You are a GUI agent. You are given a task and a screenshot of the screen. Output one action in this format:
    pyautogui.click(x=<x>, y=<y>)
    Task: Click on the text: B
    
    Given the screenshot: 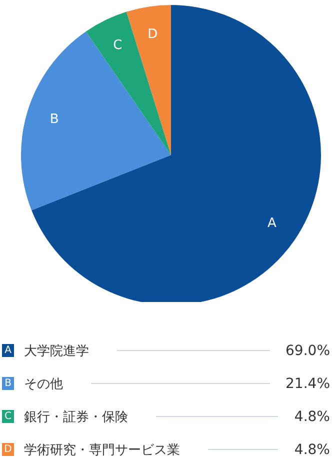 What is the action you would take?
    pyautogui.click(x=54, y=119)
    